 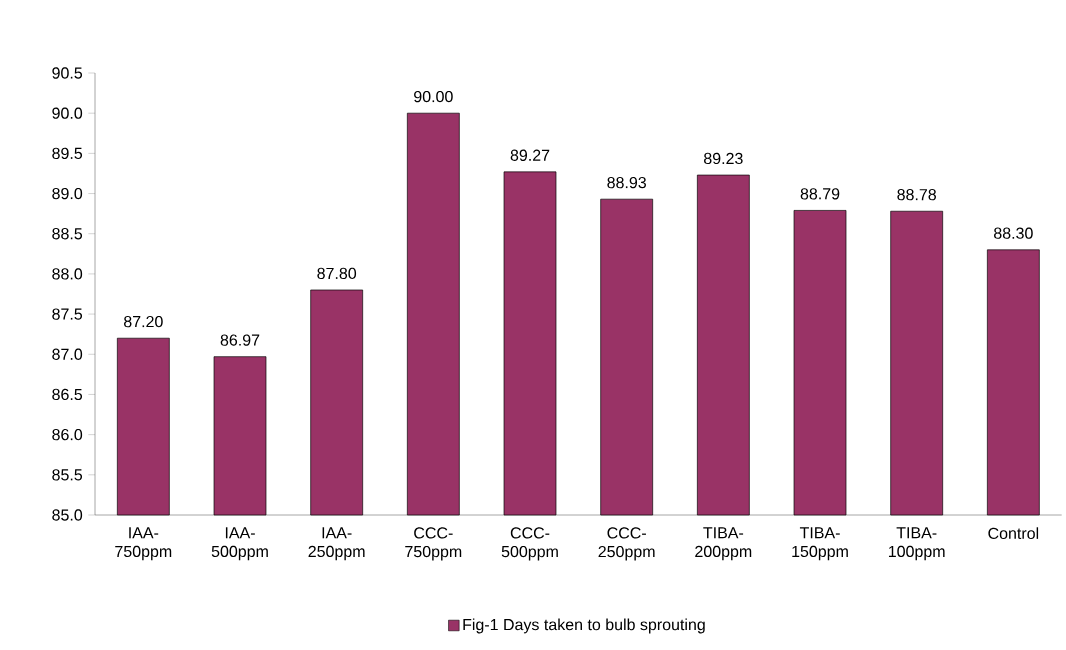 What do you see at coordinates (1013, 533) in the screenshot?
I see `x-tick-label: Control` at bounding box center [1013, 533].